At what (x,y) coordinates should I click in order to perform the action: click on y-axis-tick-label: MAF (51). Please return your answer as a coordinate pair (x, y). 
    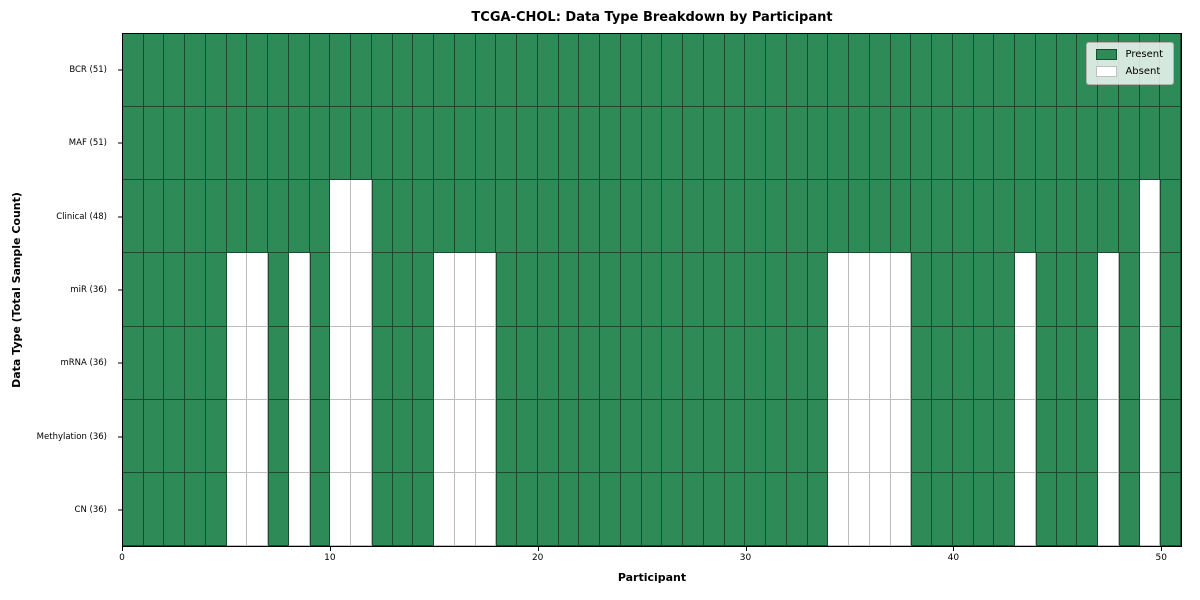
    Looking at the image, I should click on (87, 143).